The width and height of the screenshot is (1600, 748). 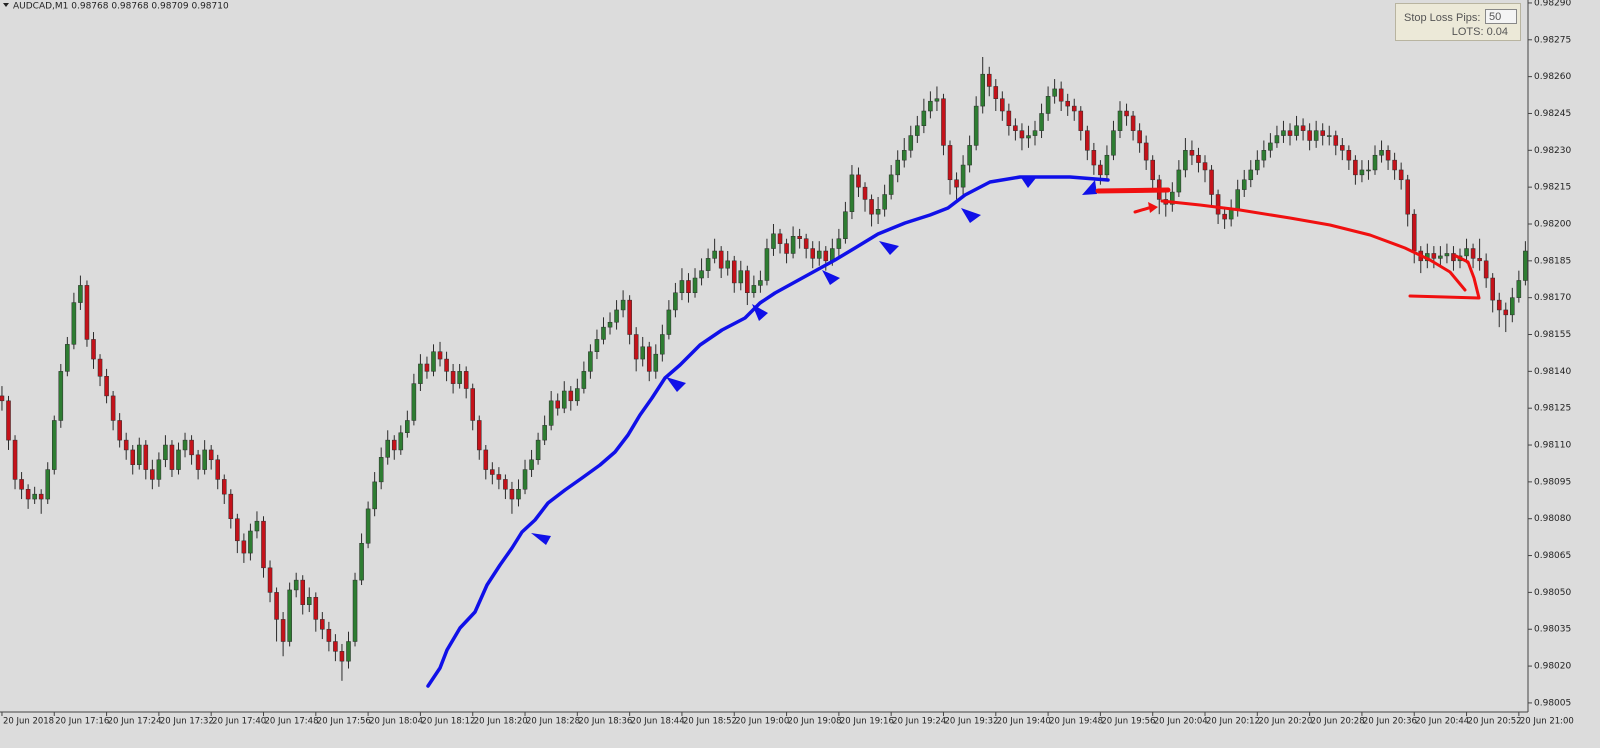 I want to click on x-tick-label: 20 Jun 20:28, so click(x=1338, y=722).